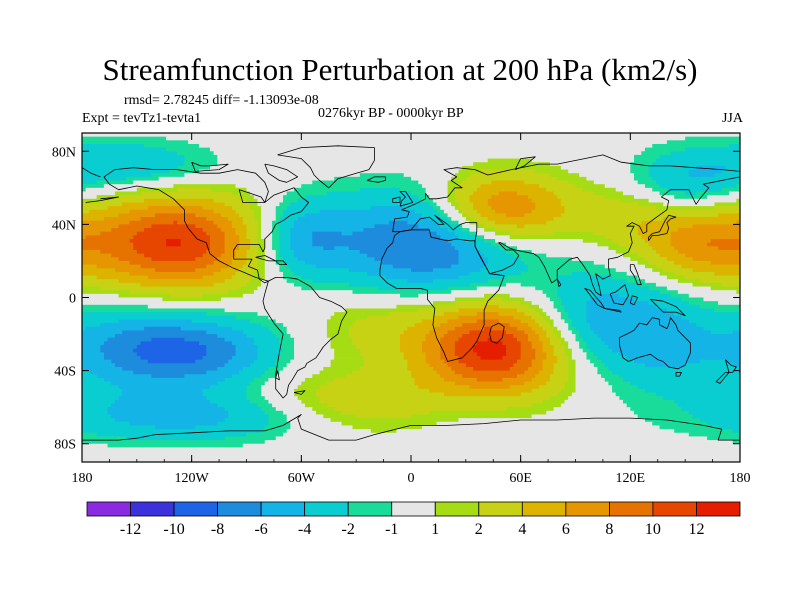  What do you see at coordinates (391, 529) in the screenshot?
I see `colorbar-label: -1` at bounding box center [391, 529].